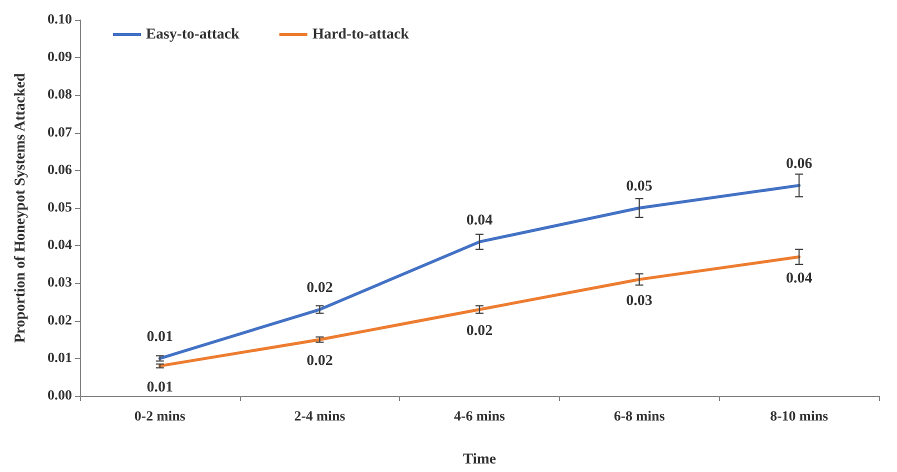 The width and height of the screenshot is (897, 472). I want to click on x-tick-label: 2-4 mins, so click(320, 417).